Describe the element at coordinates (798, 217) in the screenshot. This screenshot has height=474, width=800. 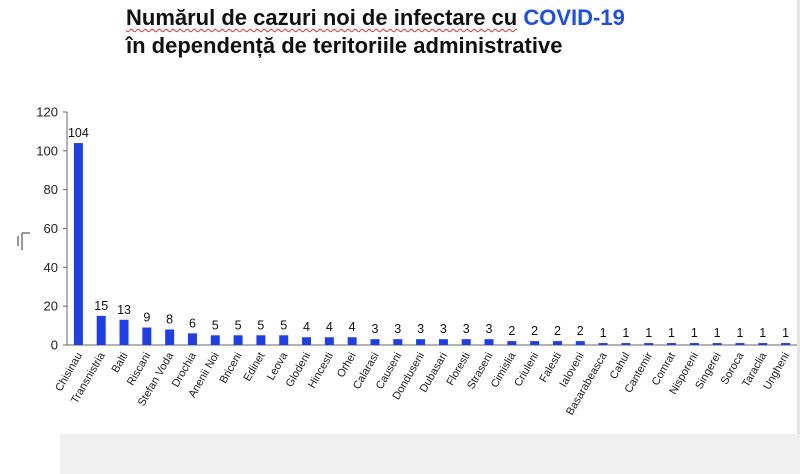
I see `slide-edge` at that location.